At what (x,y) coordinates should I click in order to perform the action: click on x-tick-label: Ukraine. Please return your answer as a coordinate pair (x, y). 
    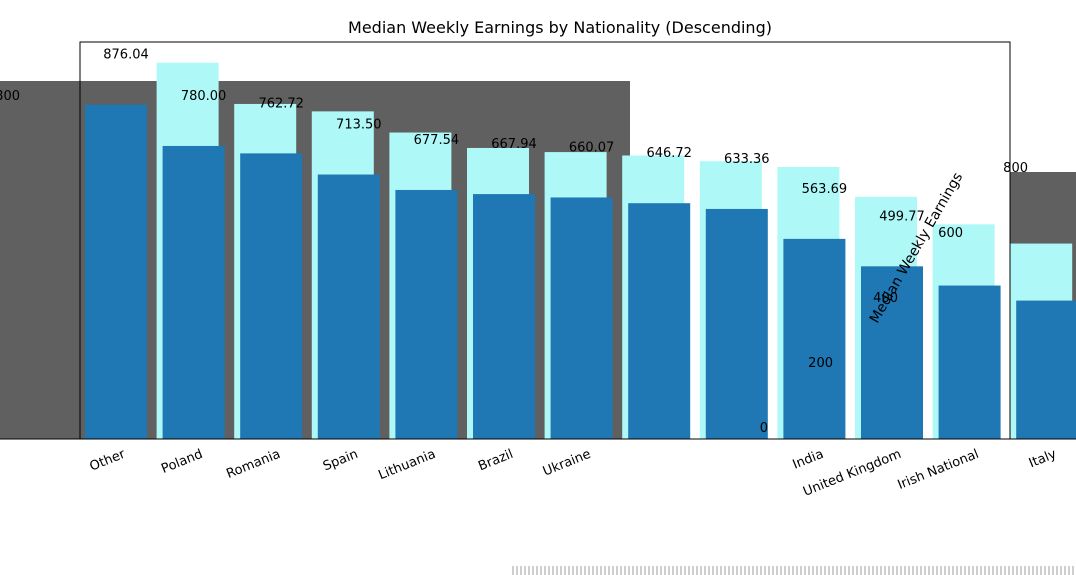
    Looking at the image, I should click on (567, 463).